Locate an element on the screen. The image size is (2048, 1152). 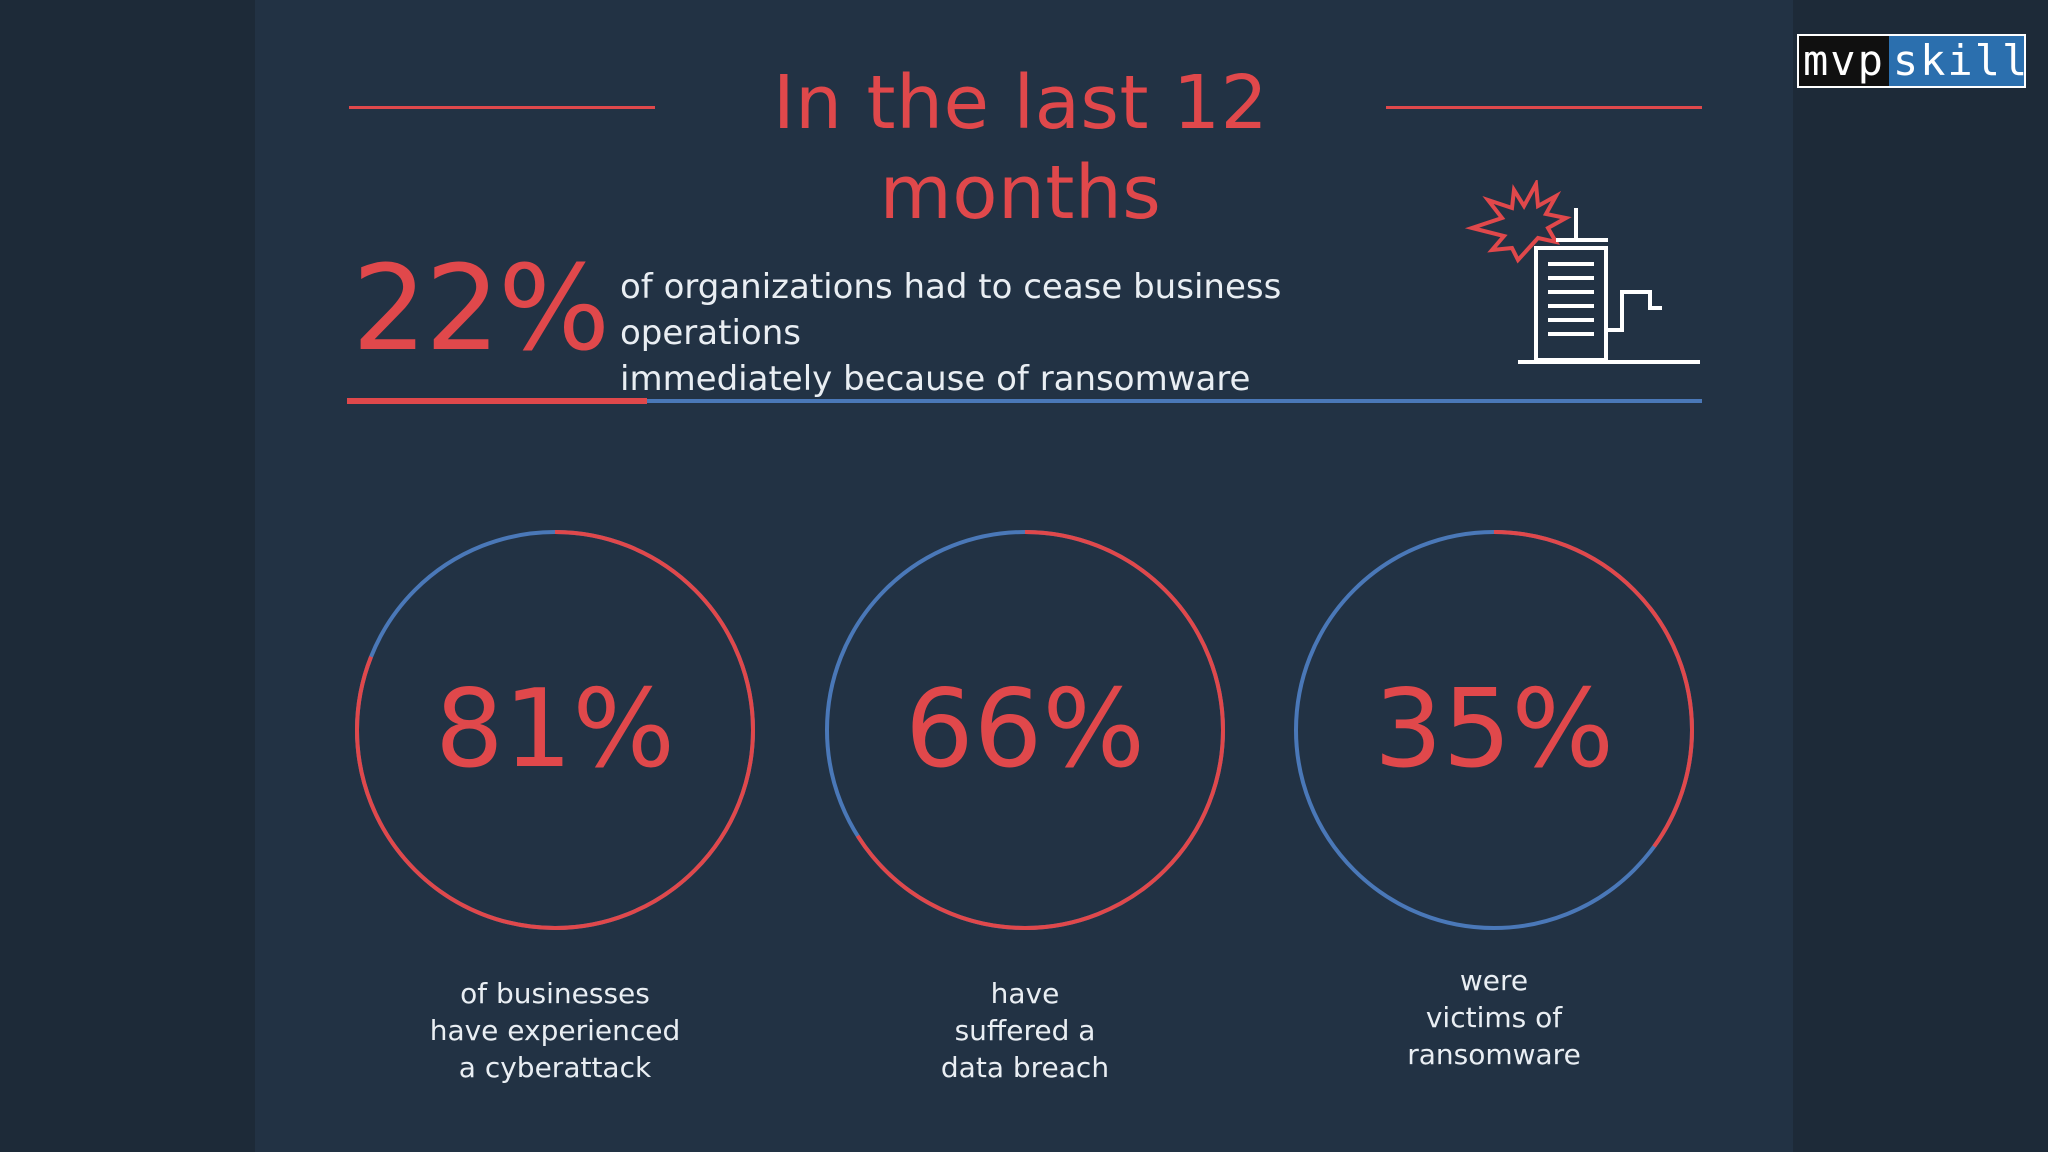
divider-blue-segment is located at coordinates (1174, 401).